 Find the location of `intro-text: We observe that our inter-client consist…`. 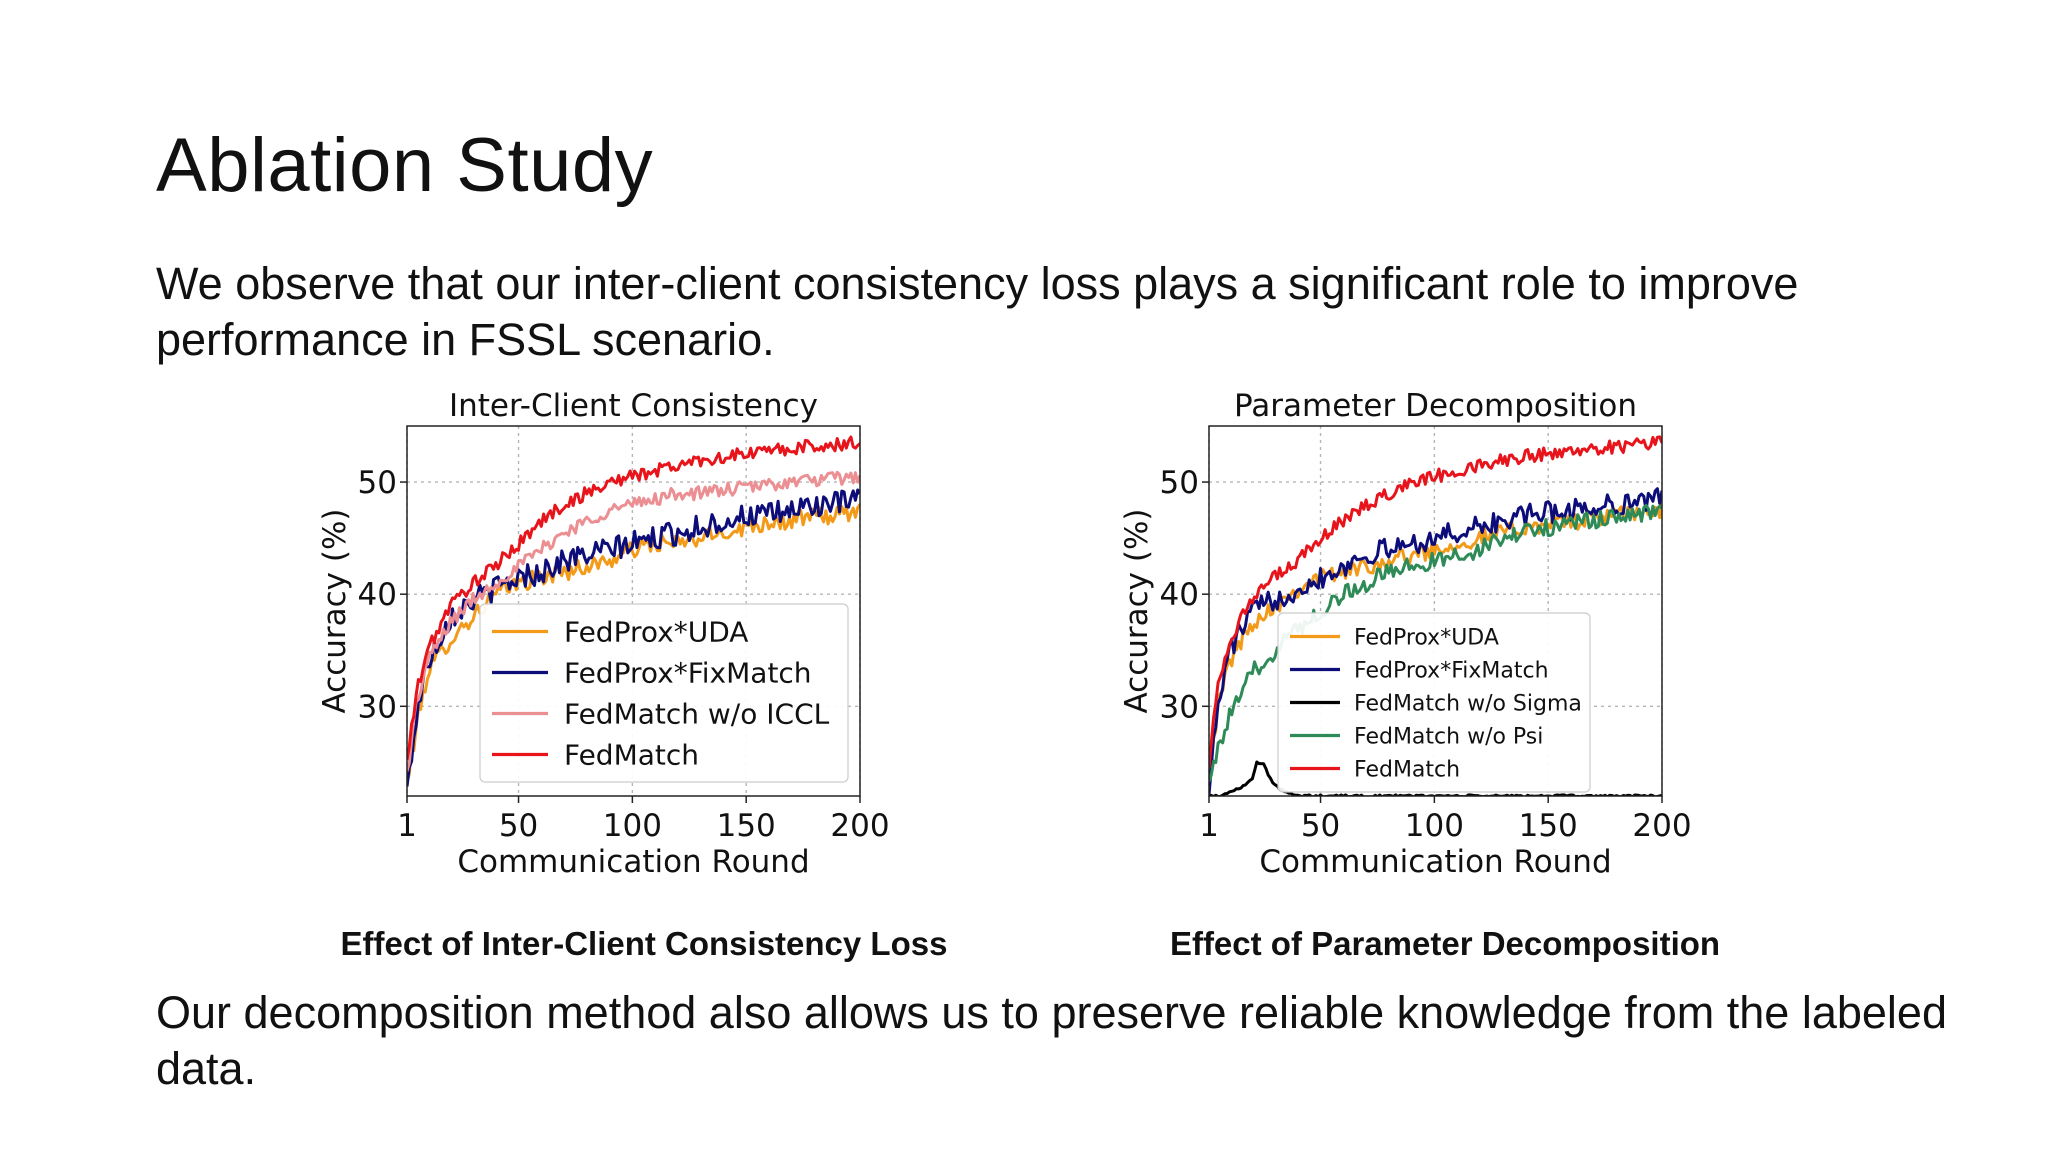

intro-text: We observe that our inter-client consist… is located at coordinates (977, 311).